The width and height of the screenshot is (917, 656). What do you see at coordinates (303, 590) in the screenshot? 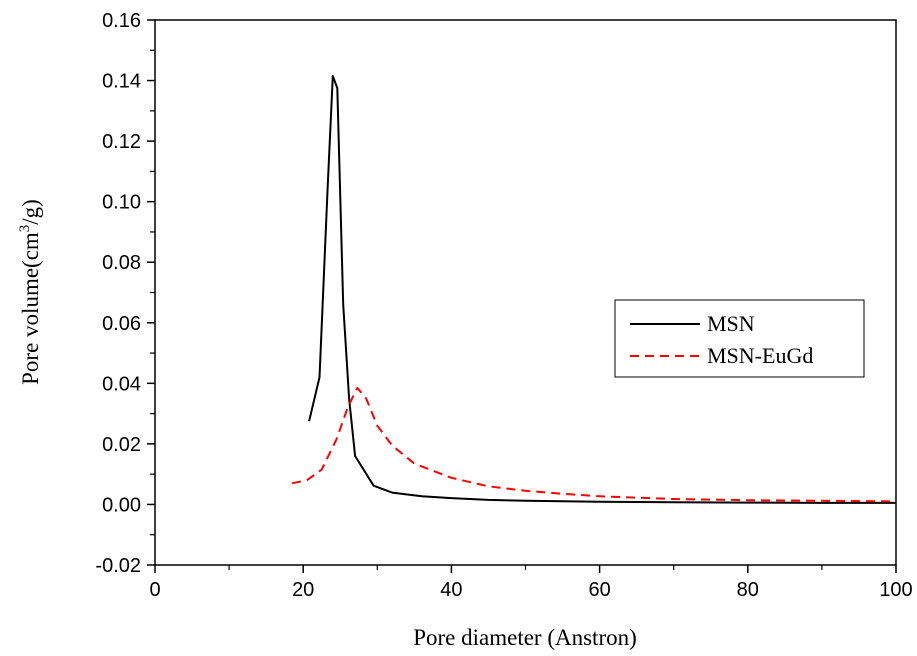
I see `x-tick-label: 20` at bounding box center [303, 590].